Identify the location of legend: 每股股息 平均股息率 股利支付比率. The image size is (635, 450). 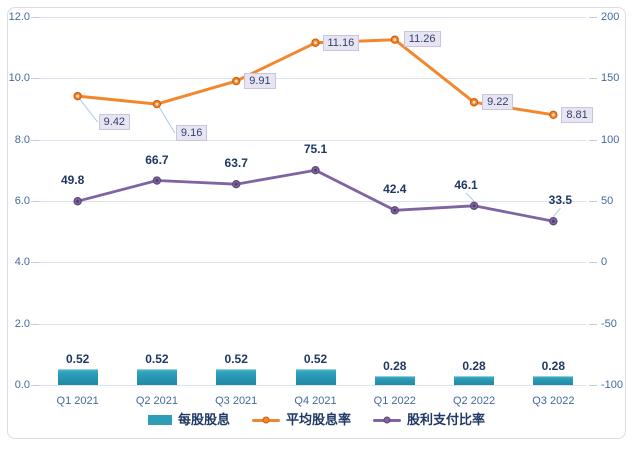
(316, 420).